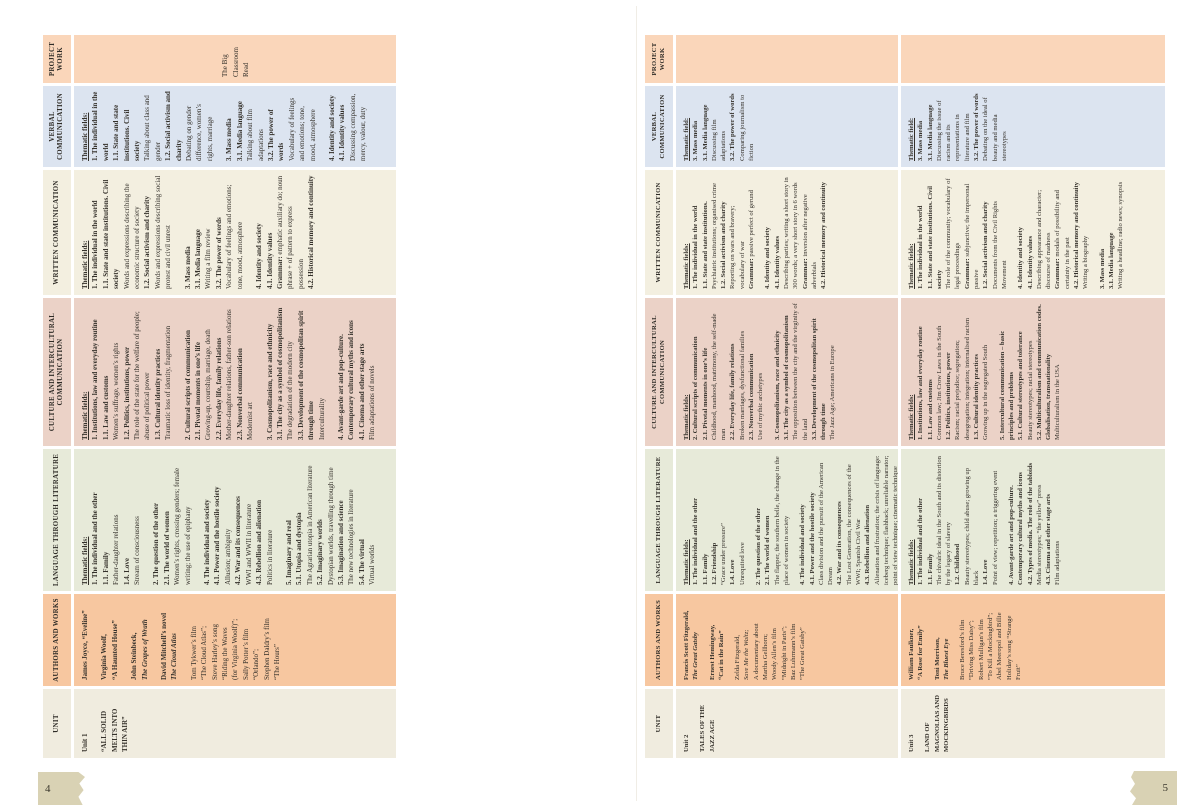 The width and height of the screenshot is (1200, 807). Describe the element at coordinates (636, 403) in the screenshot. I see `page-gutter-divider` at that location.